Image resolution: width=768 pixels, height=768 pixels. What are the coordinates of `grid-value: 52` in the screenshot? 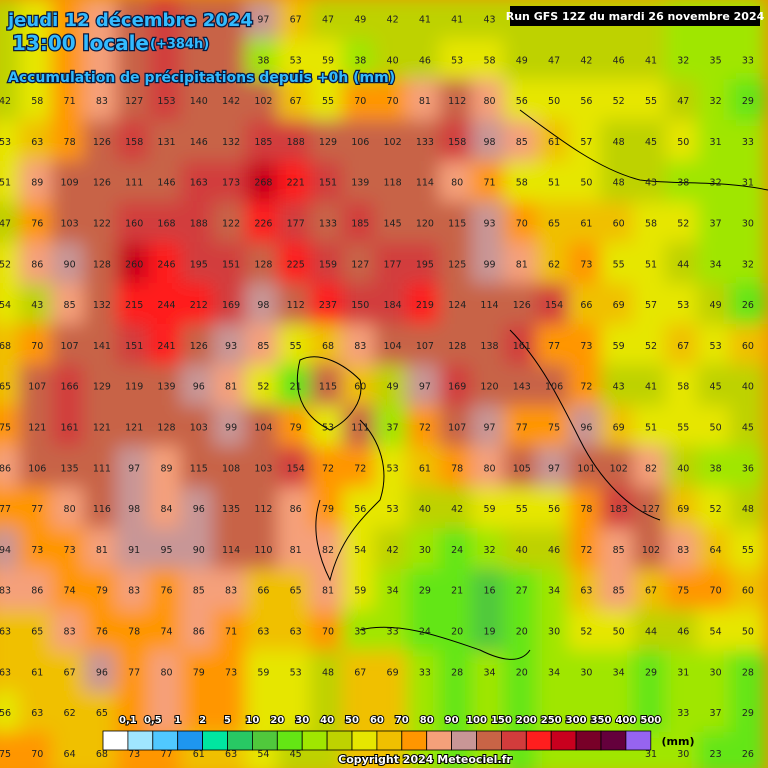 It's located at (5, 264).